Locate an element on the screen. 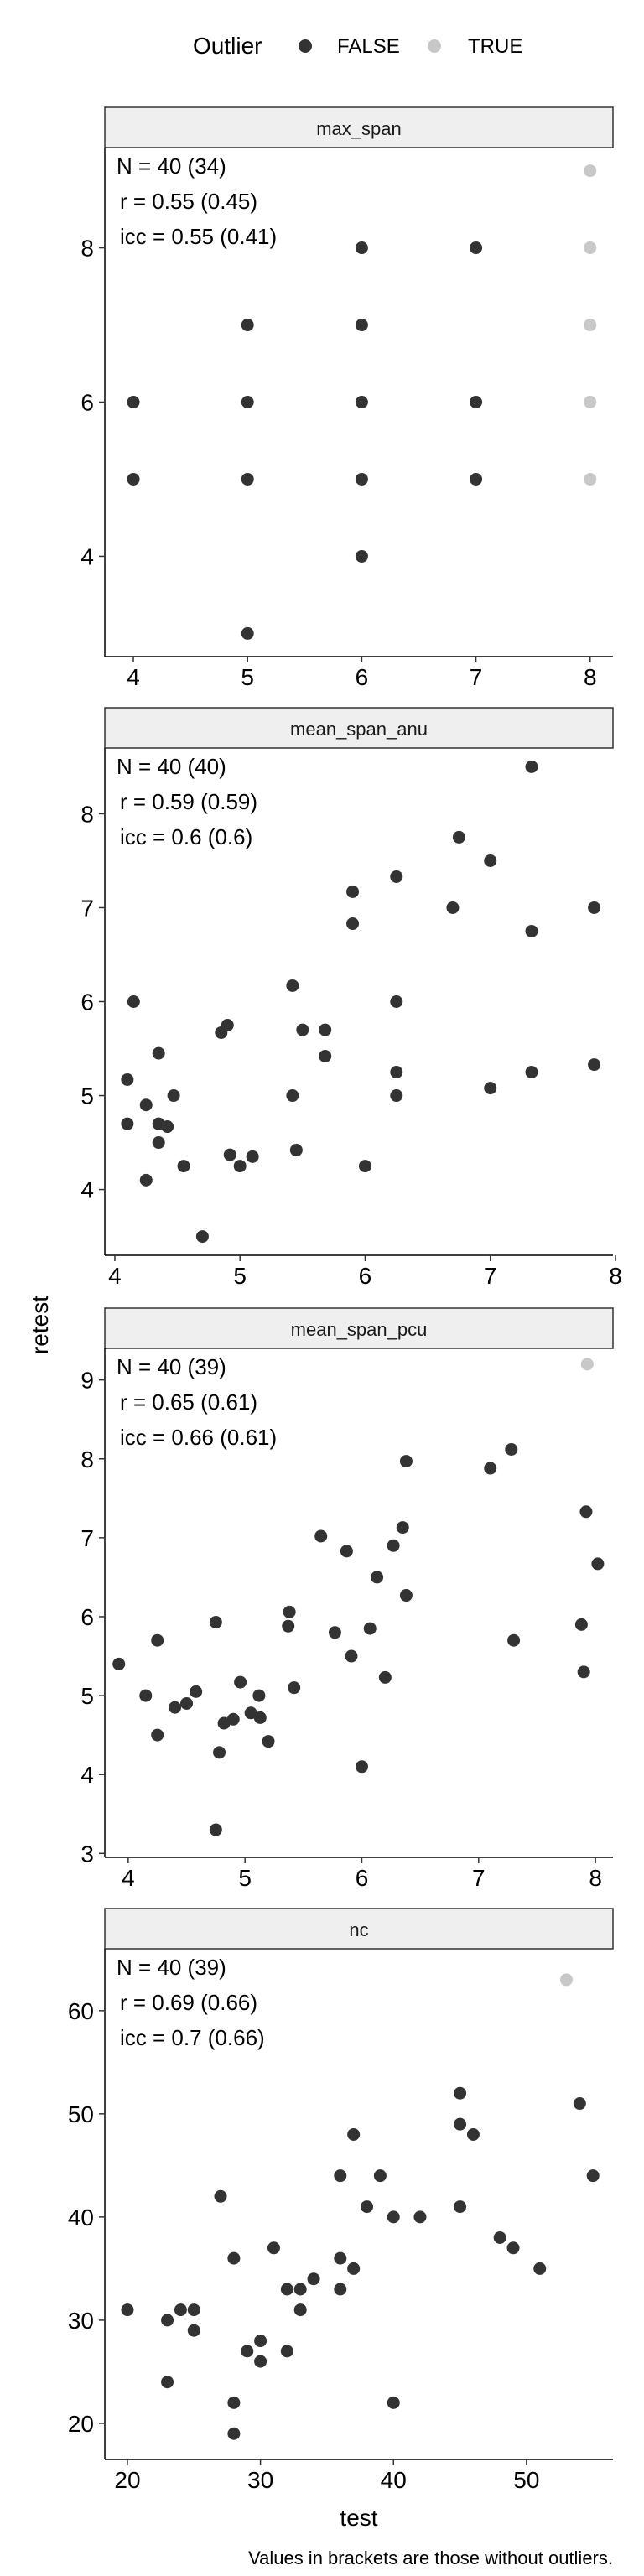 This screenshot has width=644, height=2576. stat-line: r = 0.69 (0.66) is located at coordinates (188, 2002).